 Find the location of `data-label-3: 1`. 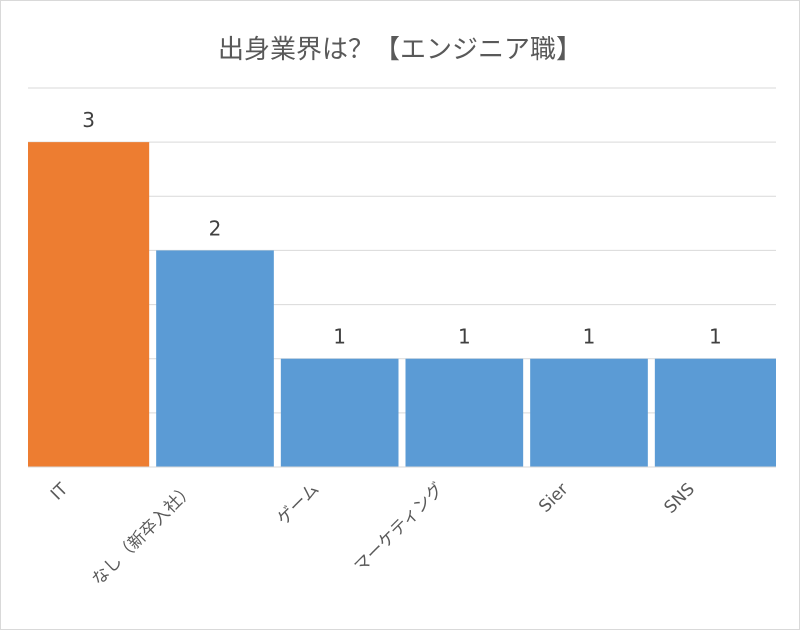

data-label-3: 1 is located at coordinates (464, 337).